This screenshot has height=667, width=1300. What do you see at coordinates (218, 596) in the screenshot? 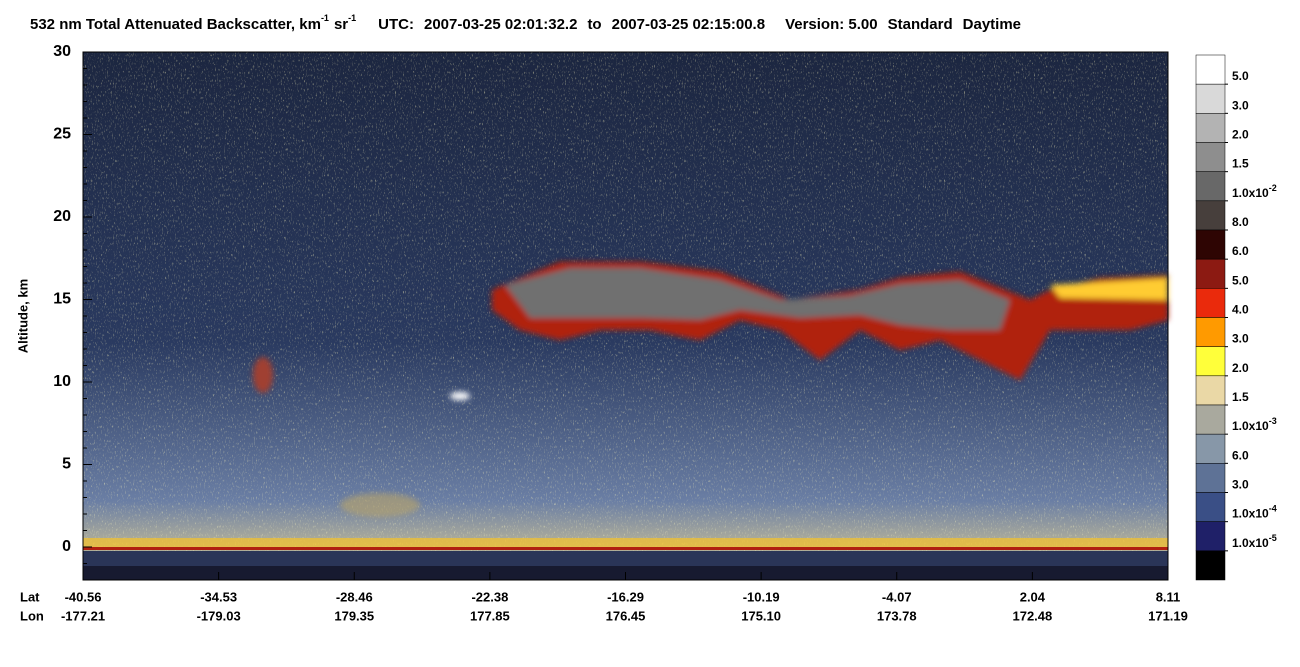
I see `x-tick-label: -34.53` at bounding box center [218, 596].